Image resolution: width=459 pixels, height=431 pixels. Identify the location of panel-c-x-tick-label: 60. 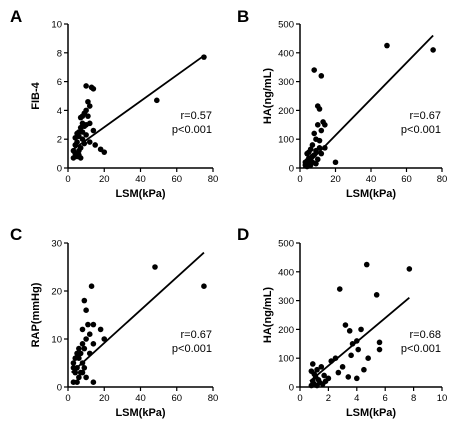
(176, 398).